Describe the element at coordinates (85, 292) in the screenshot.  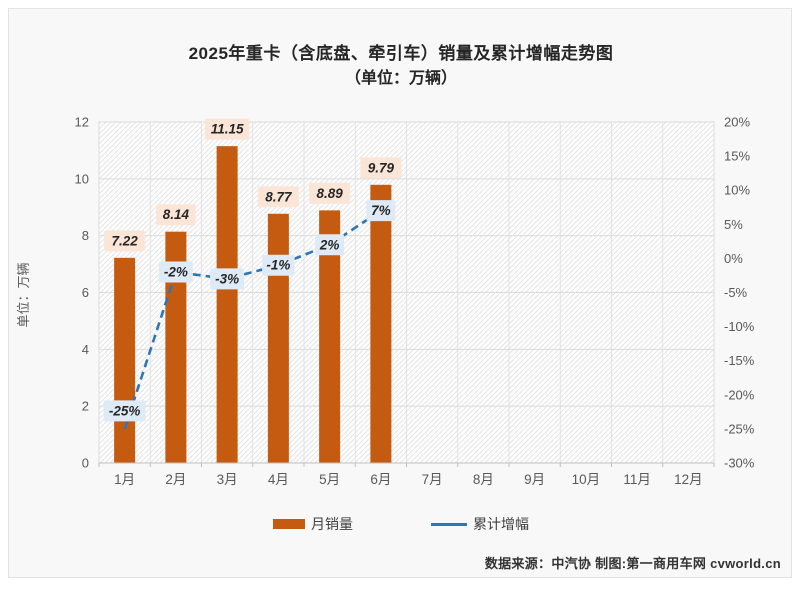
I see `left-axis-tick-label: 6` at that location.